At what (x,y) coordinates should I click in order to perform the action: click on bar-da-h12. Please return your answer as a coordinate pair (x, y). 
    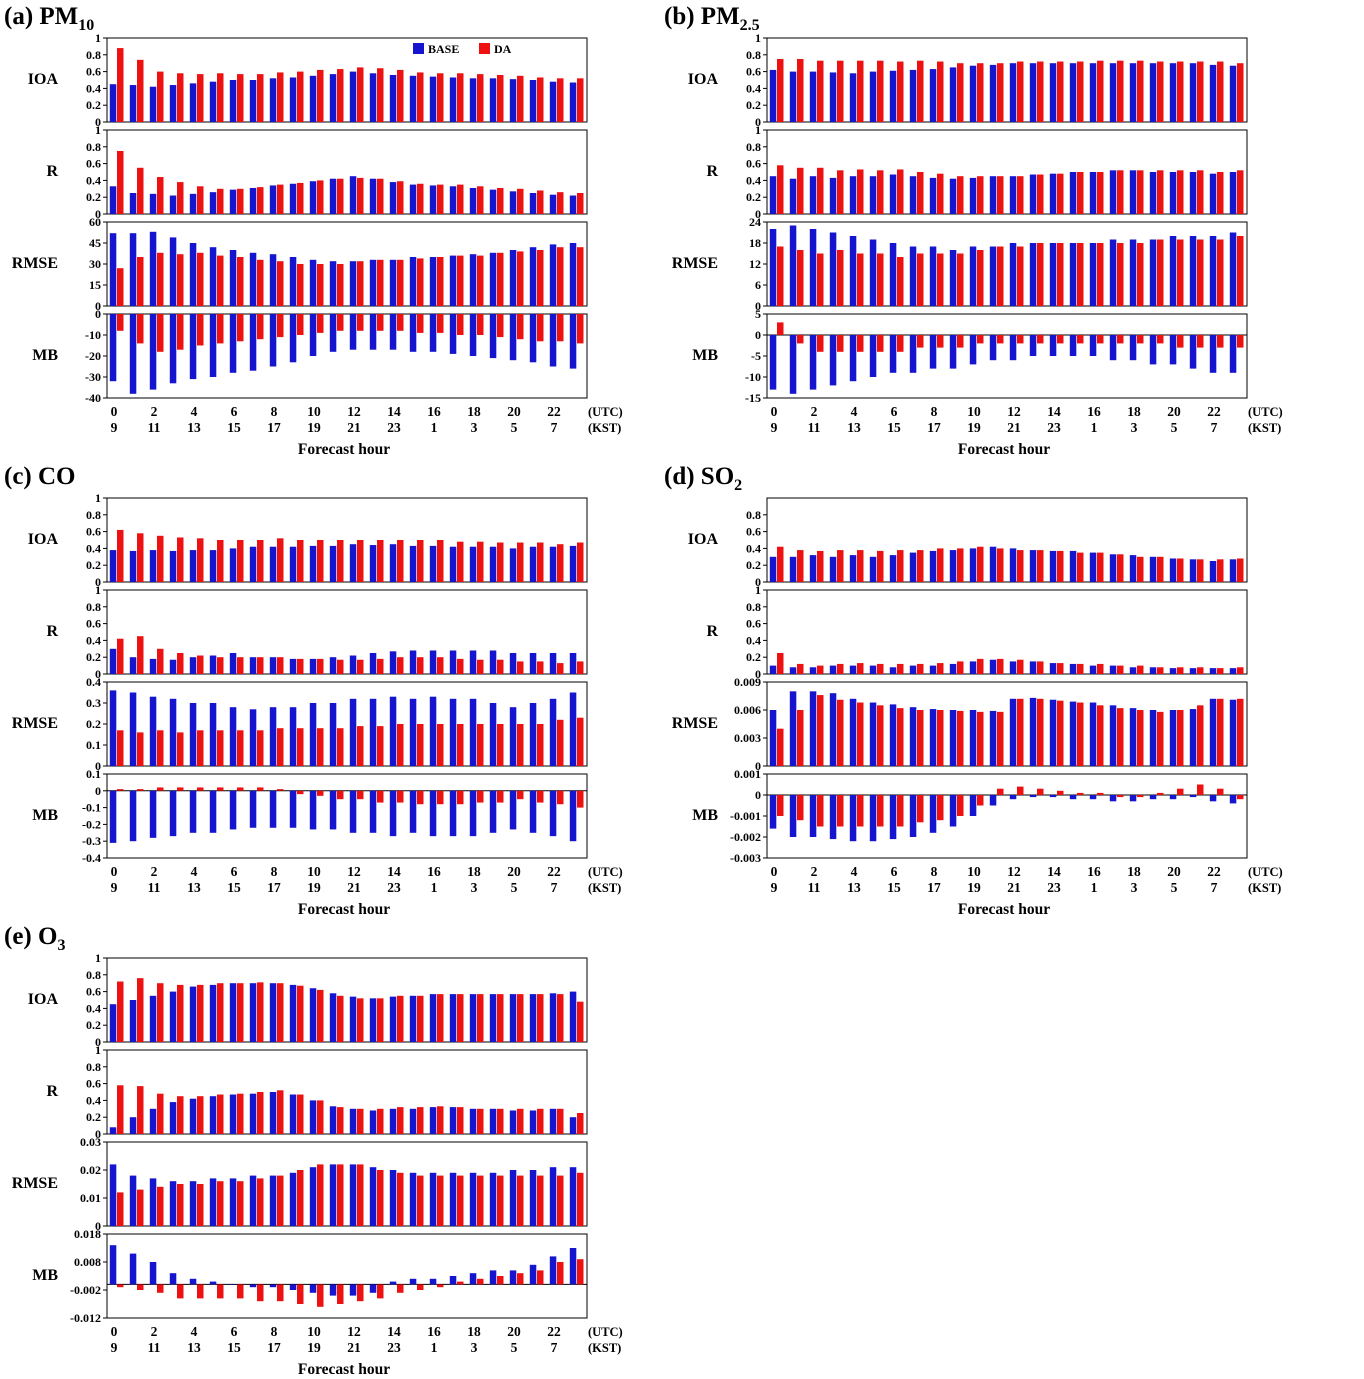
    Looking at the image, I should click on (360, 1293).